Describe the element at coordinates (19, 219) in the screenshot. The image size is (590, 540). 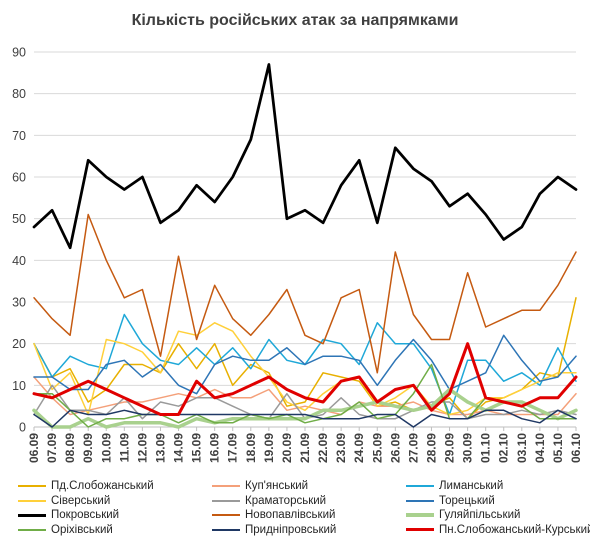
I see `y-tick-label: 50` at that location.